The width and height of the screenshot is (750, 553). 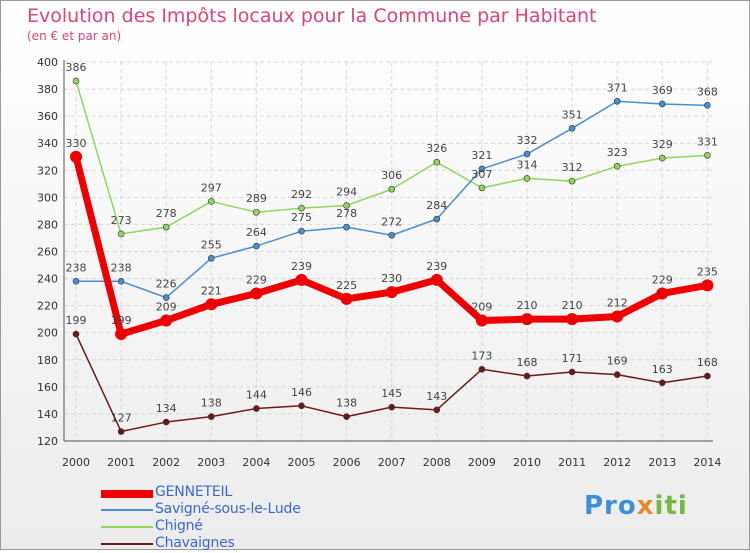 I want to click on data-label: 329, so click(x=662, y=144).